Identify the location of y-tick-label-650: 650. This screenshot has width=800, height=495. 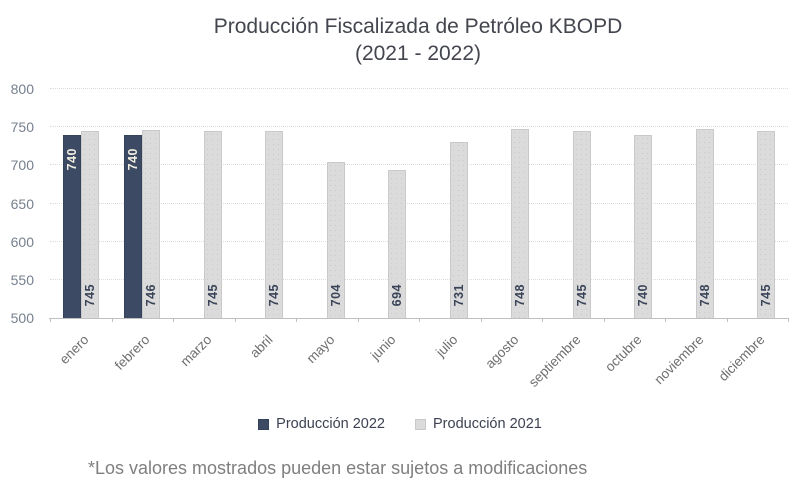
(22, 203).